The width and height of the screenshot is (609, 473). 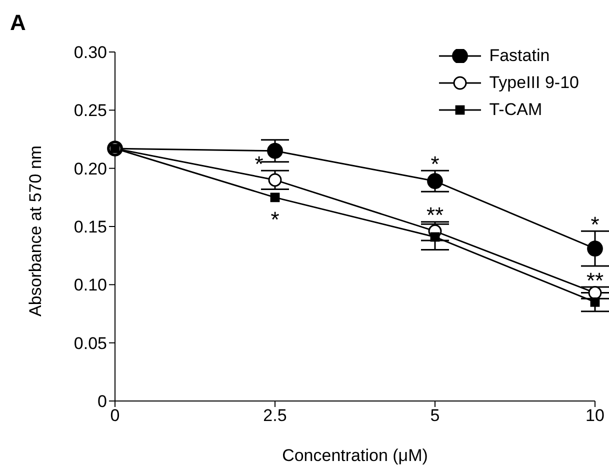 What do you see at coordinates (90, 168) in the screenshot?
I see `y-tick-label: 0.20` at bounding box center [90, 168].